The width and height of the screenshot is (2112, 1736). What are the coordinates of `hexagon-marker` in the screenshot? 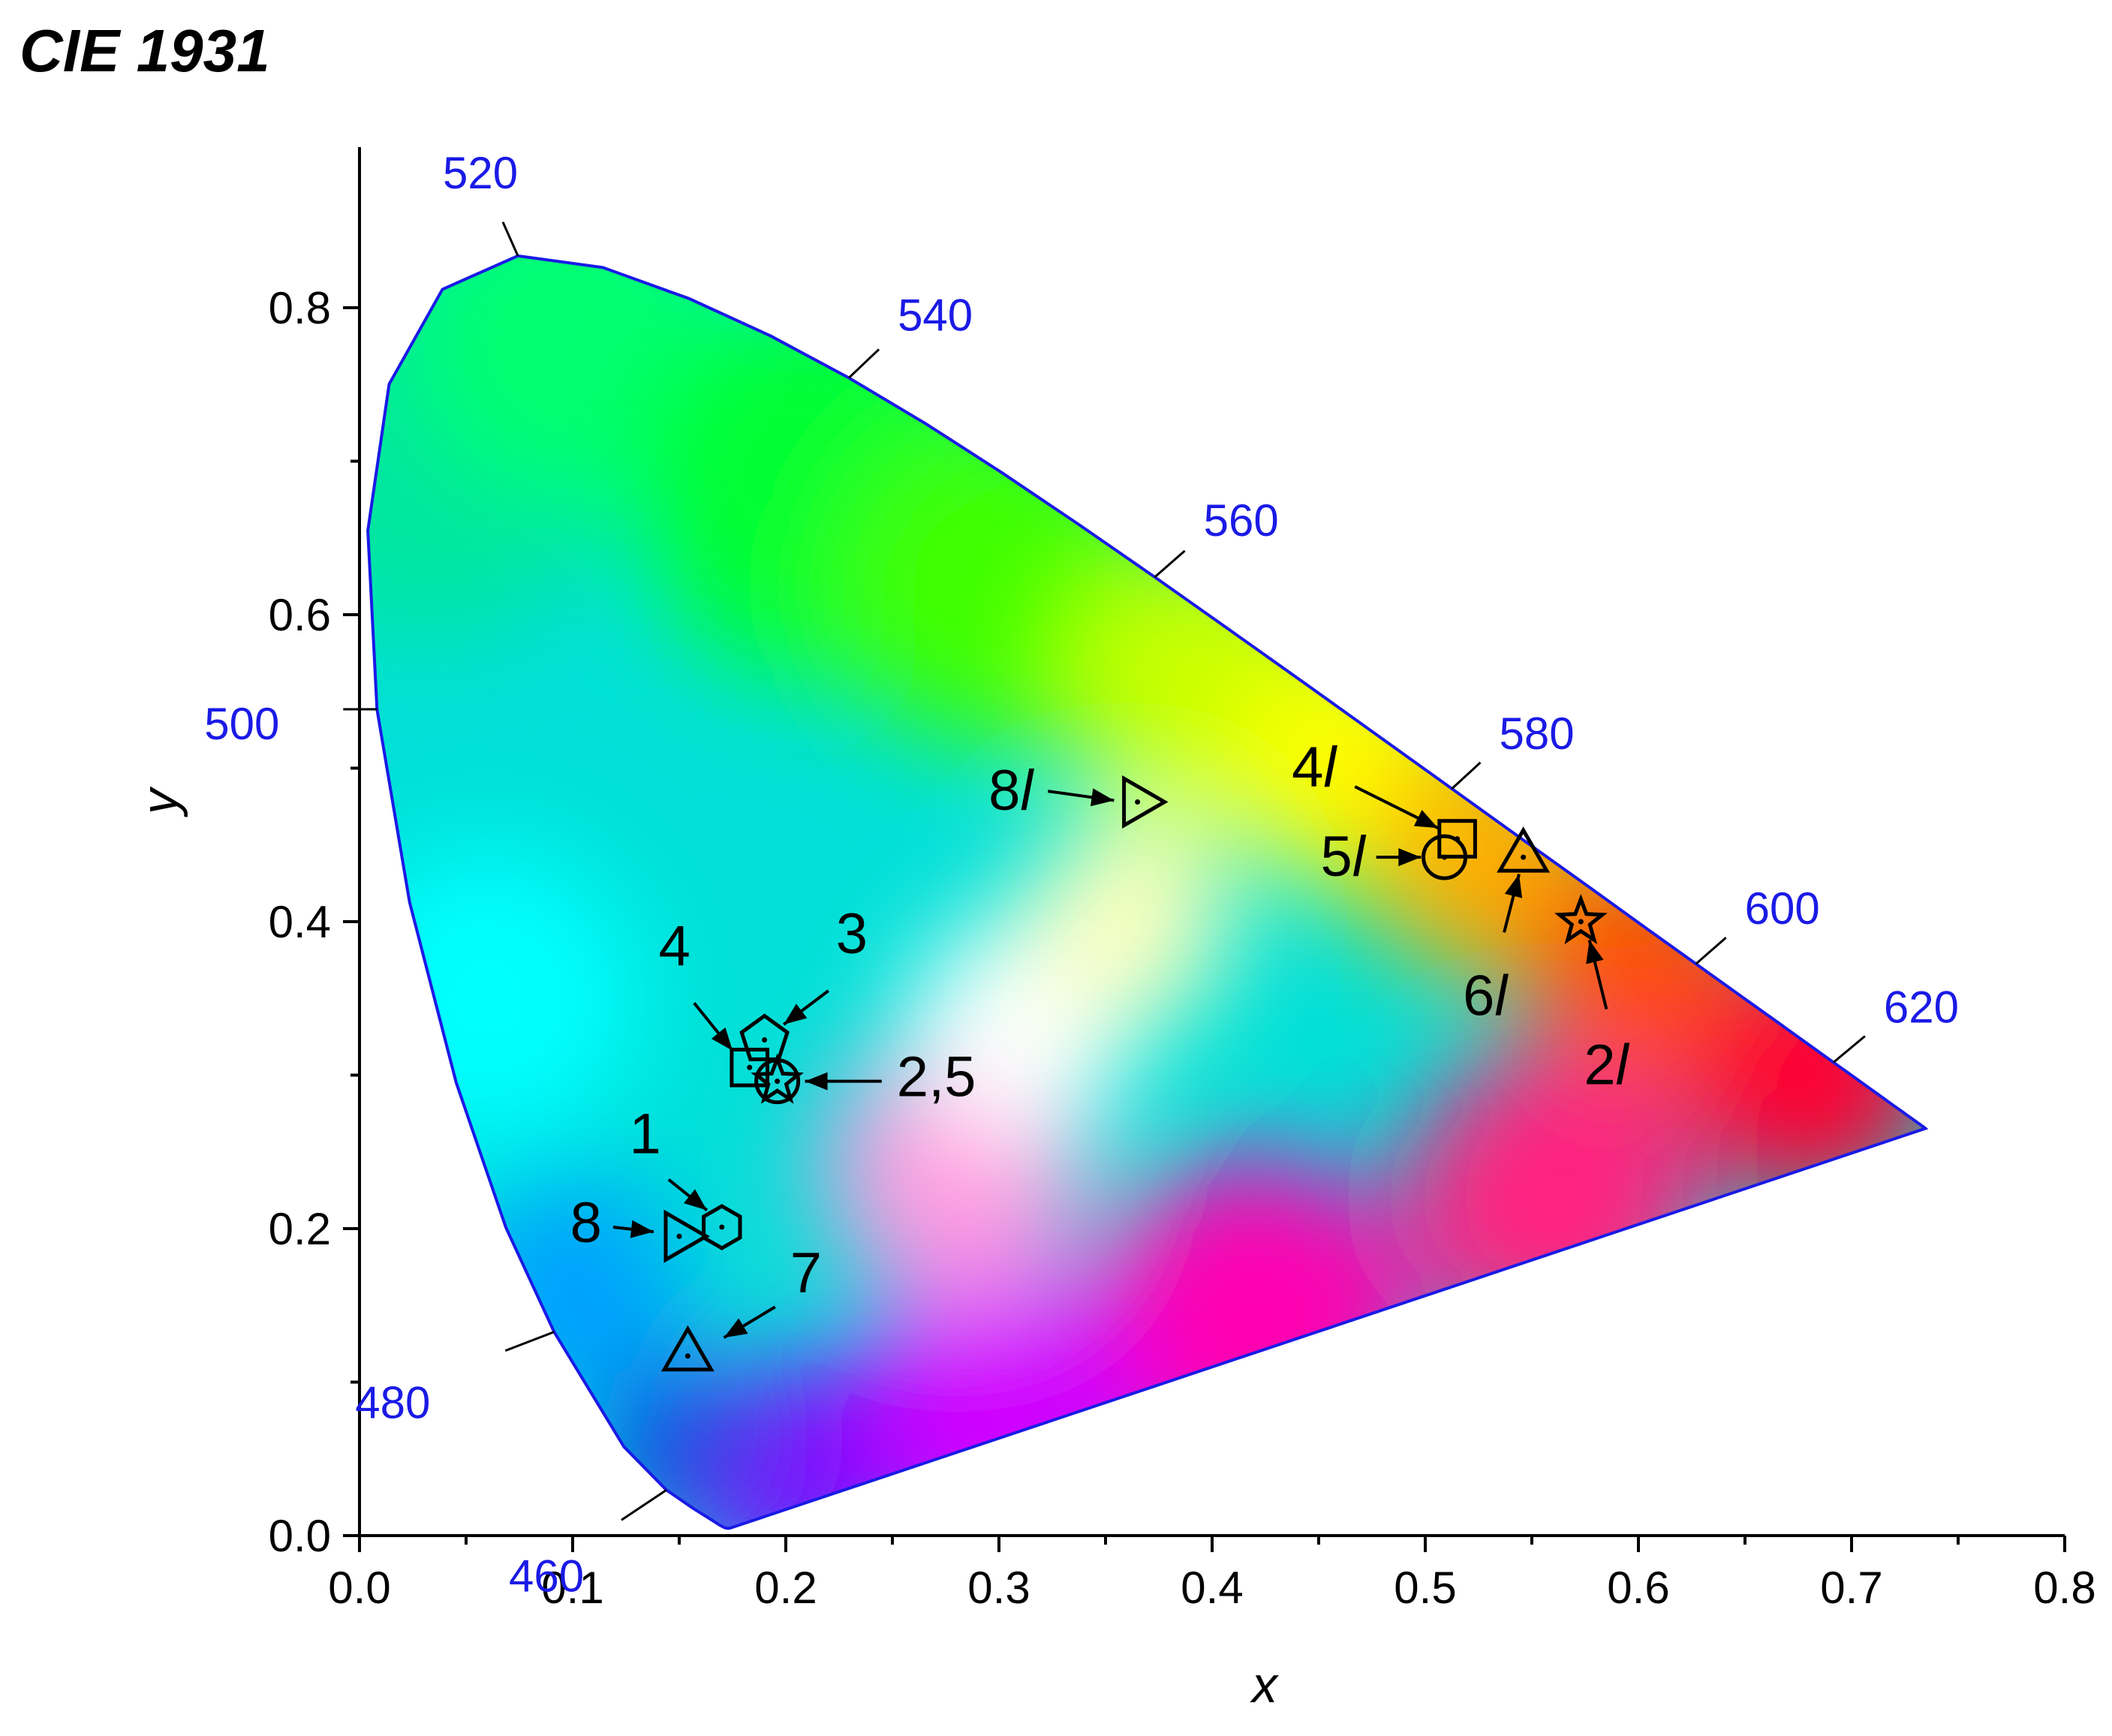 It's located at (722, 1227).